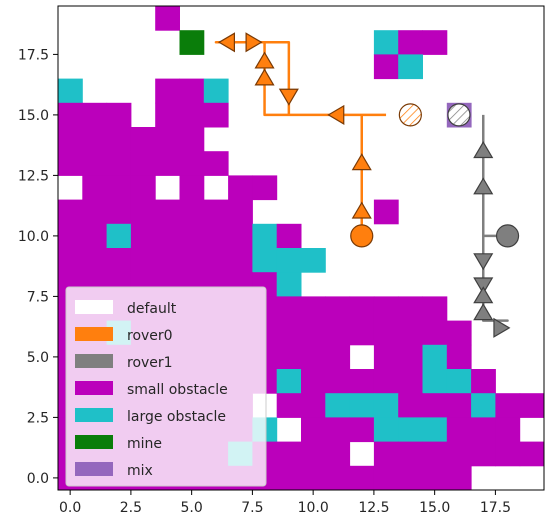  Describe the element at coordinates (166, 386) in the screenshot. I see `legend-box` at that location.